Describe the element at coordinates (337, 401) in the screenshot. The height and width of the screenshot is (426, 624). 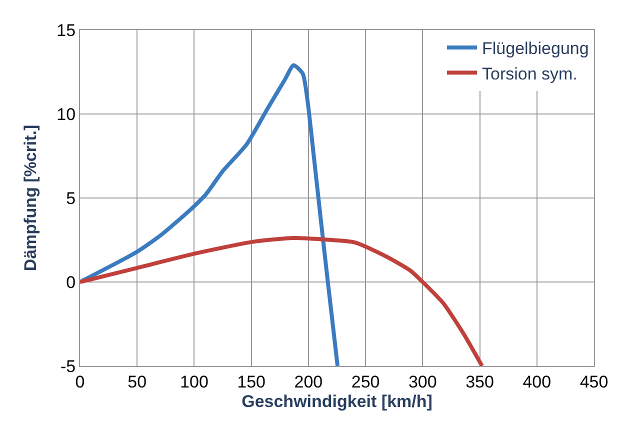
I see `x-axis-title: Geschwindigkeit [km/h]` at that location.